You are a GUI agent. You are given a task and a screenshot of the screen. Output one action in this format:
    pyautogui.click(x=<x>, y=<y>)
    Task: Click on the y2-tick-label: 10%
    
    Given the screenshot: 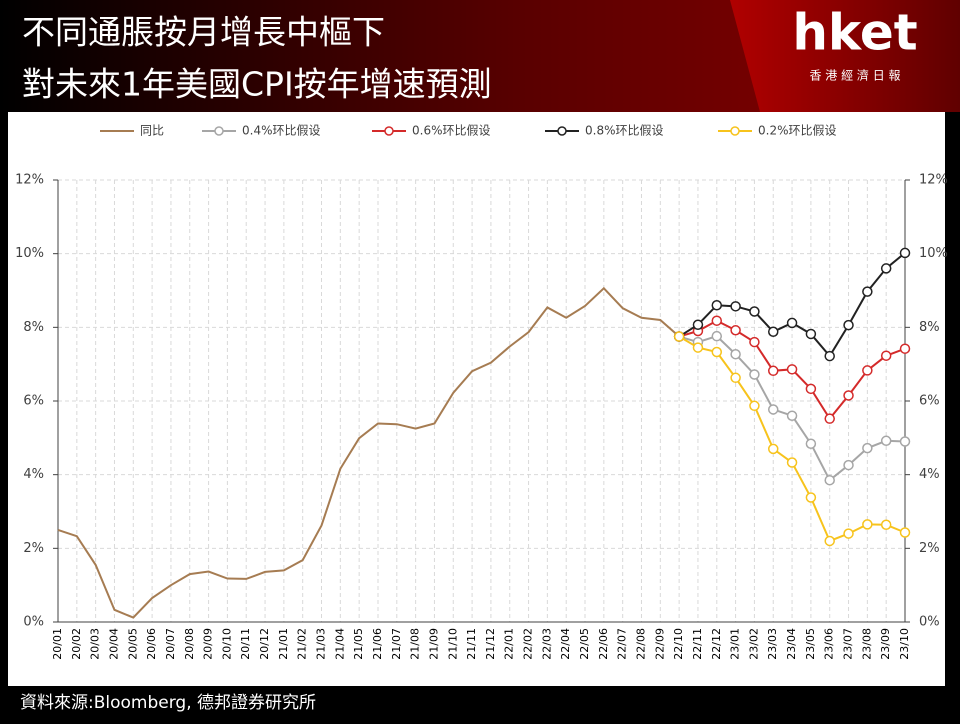 What is the action you would take?
    pyautogui.click(x=933, y=253)
    